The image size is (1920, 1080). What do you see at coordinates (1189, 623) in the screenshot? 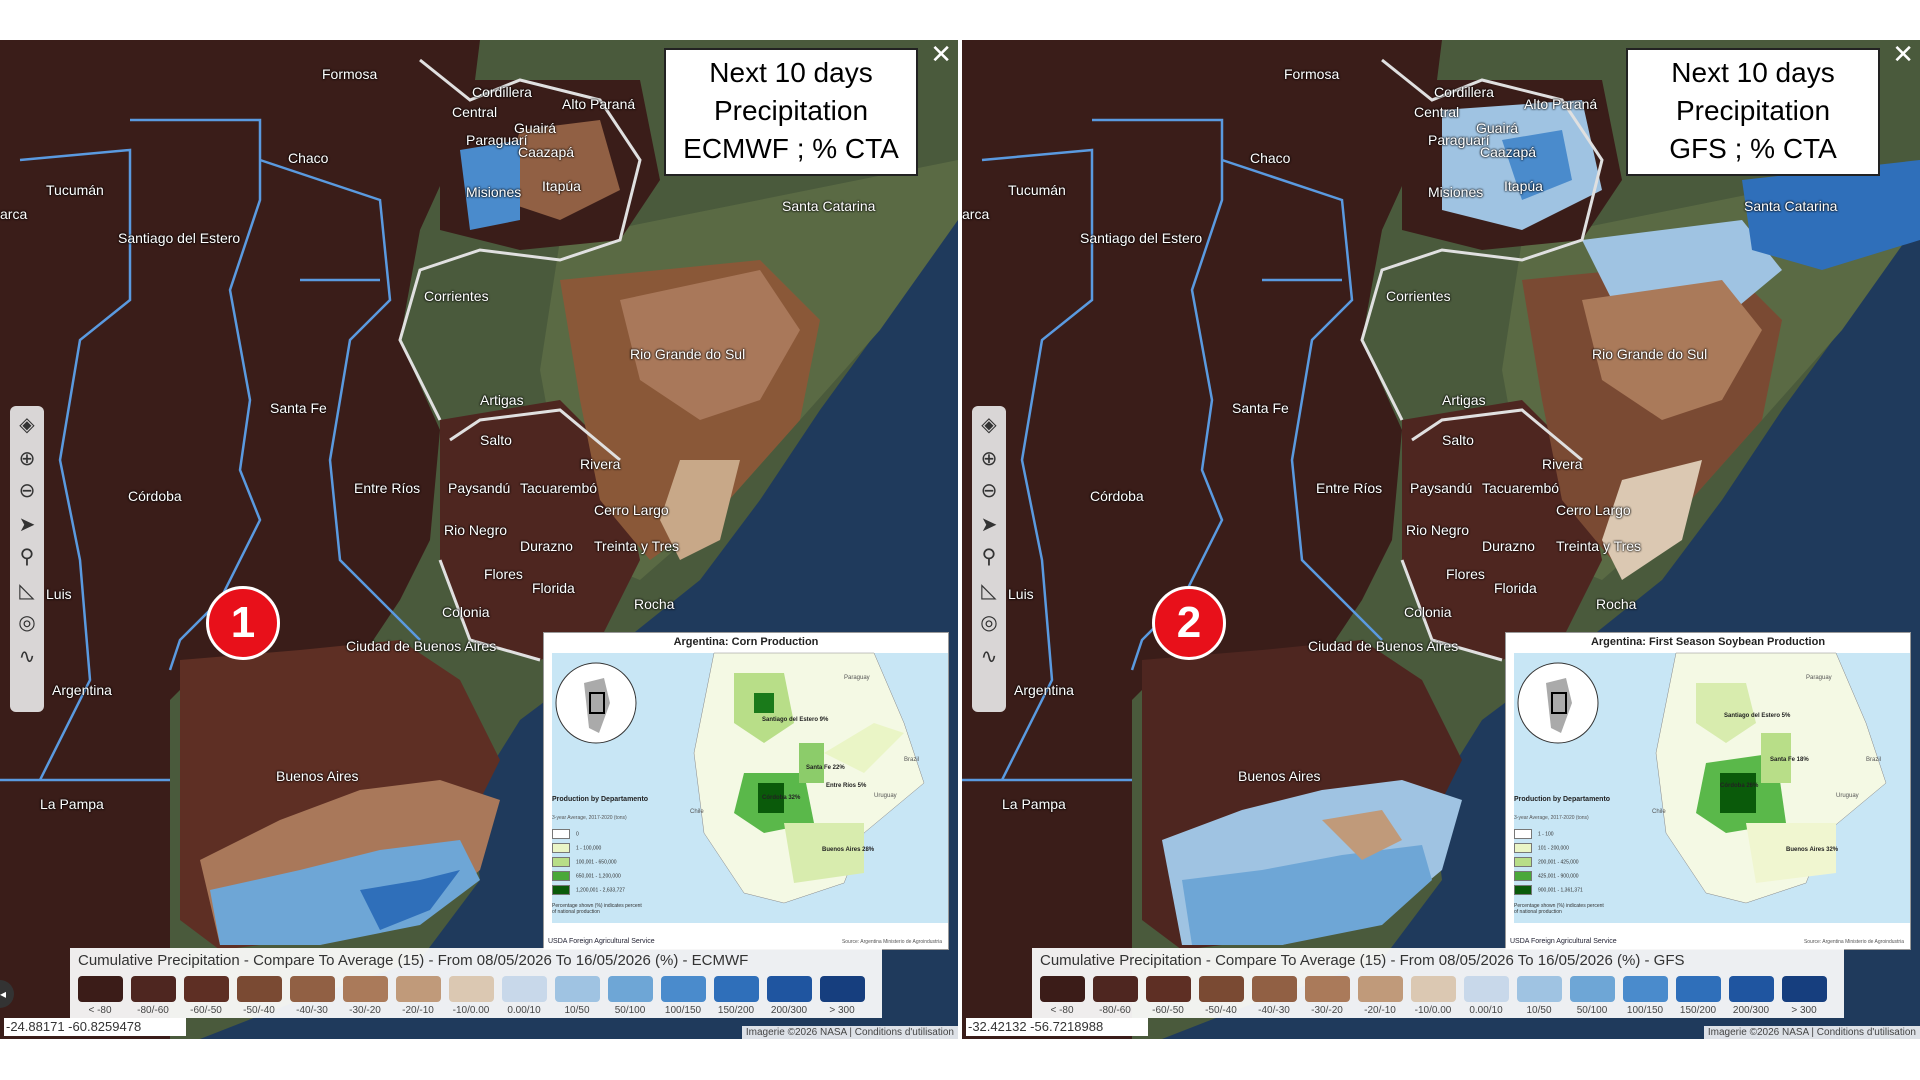
I see `panel-number-marker: 2` at bounding box center [1189, 623].